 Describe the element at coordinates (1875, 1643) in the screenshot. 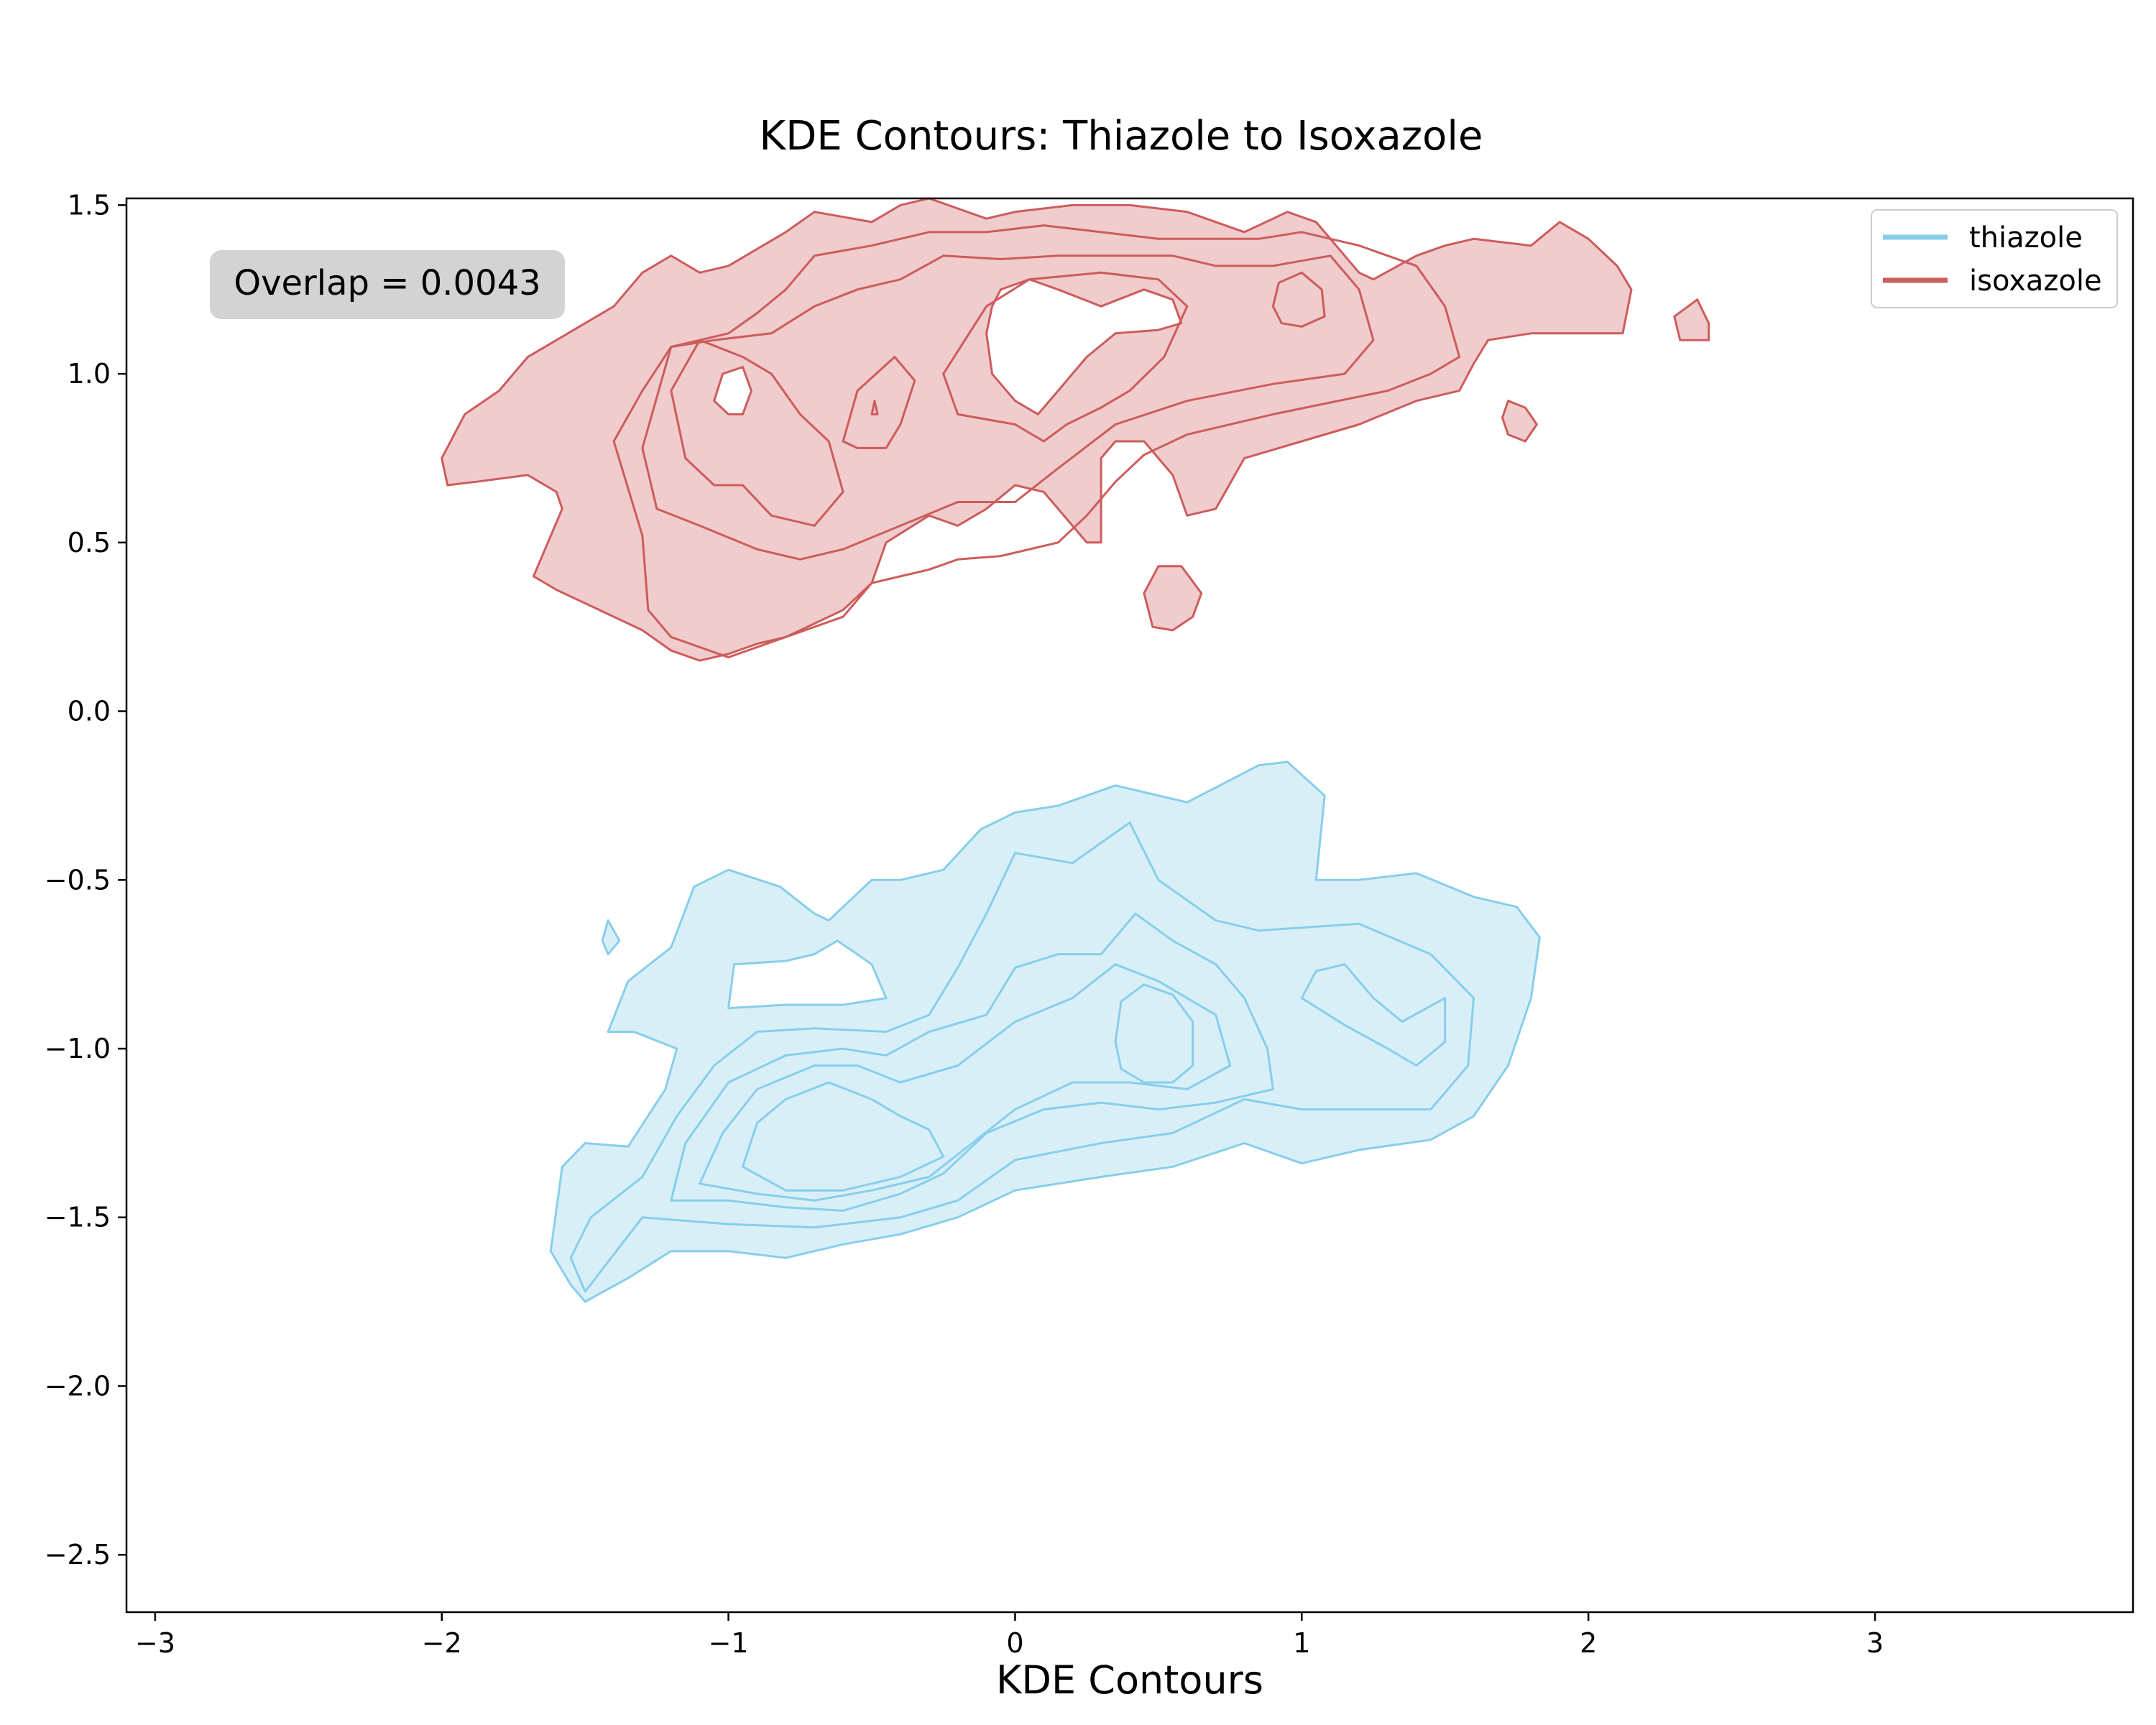

I see `x-tick-label: 3` at that location.